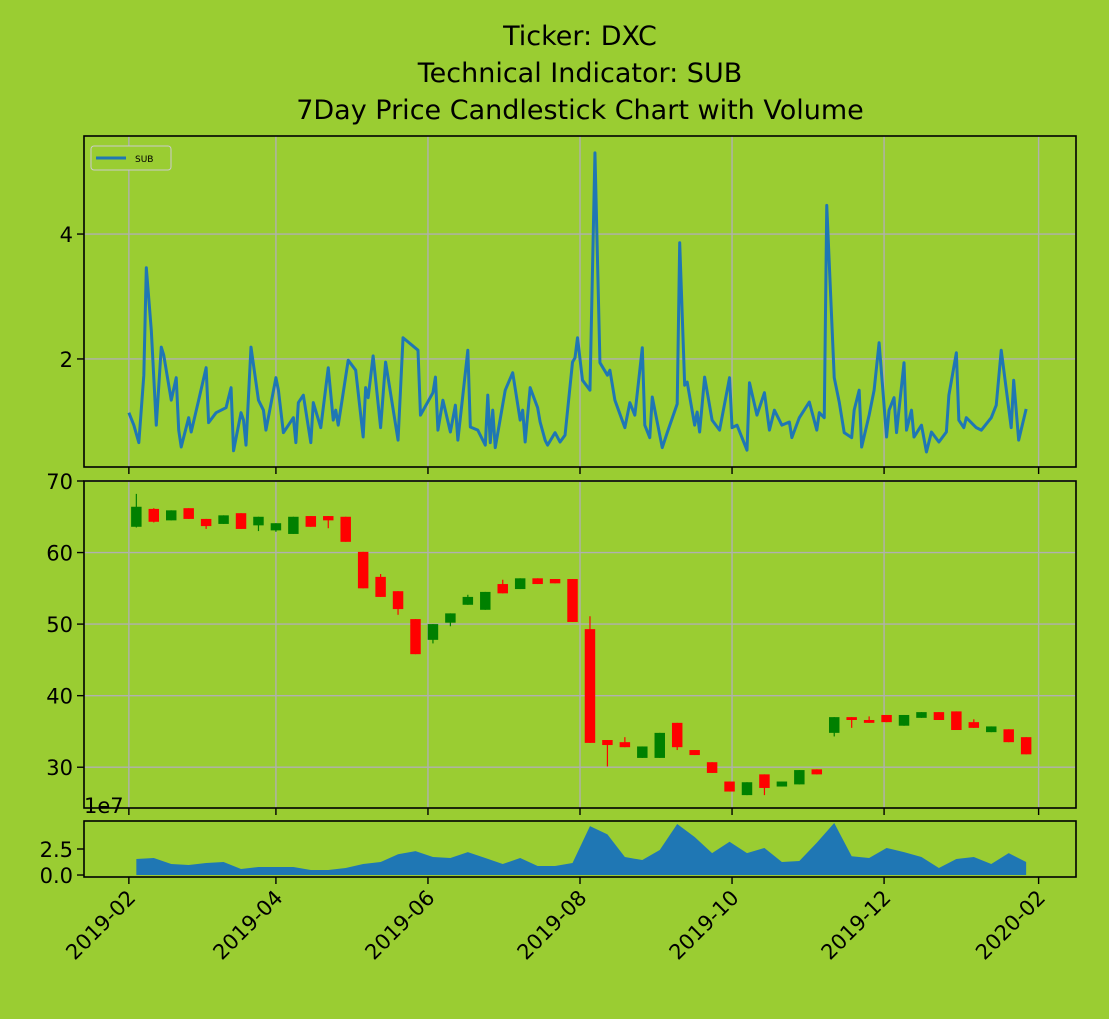  Describe the element at coordinates (59, 768) in the screenshot. I see `y-tick-label: 30` at that location.